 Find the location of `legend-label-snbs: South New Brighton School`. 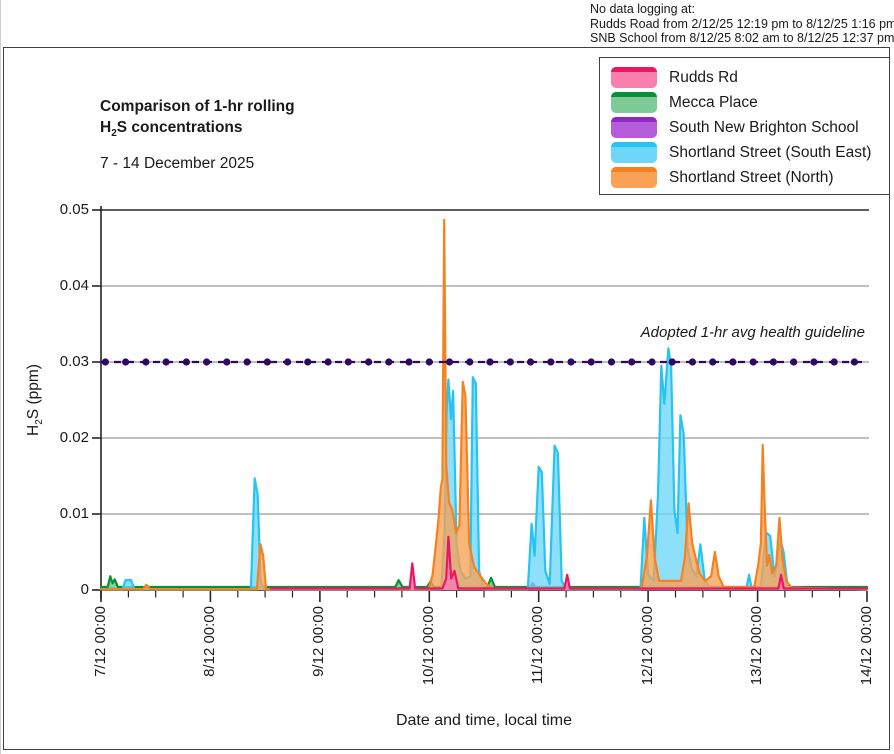

legend-label-snbs: South New Brighton School is located at coordinates (764, 127).